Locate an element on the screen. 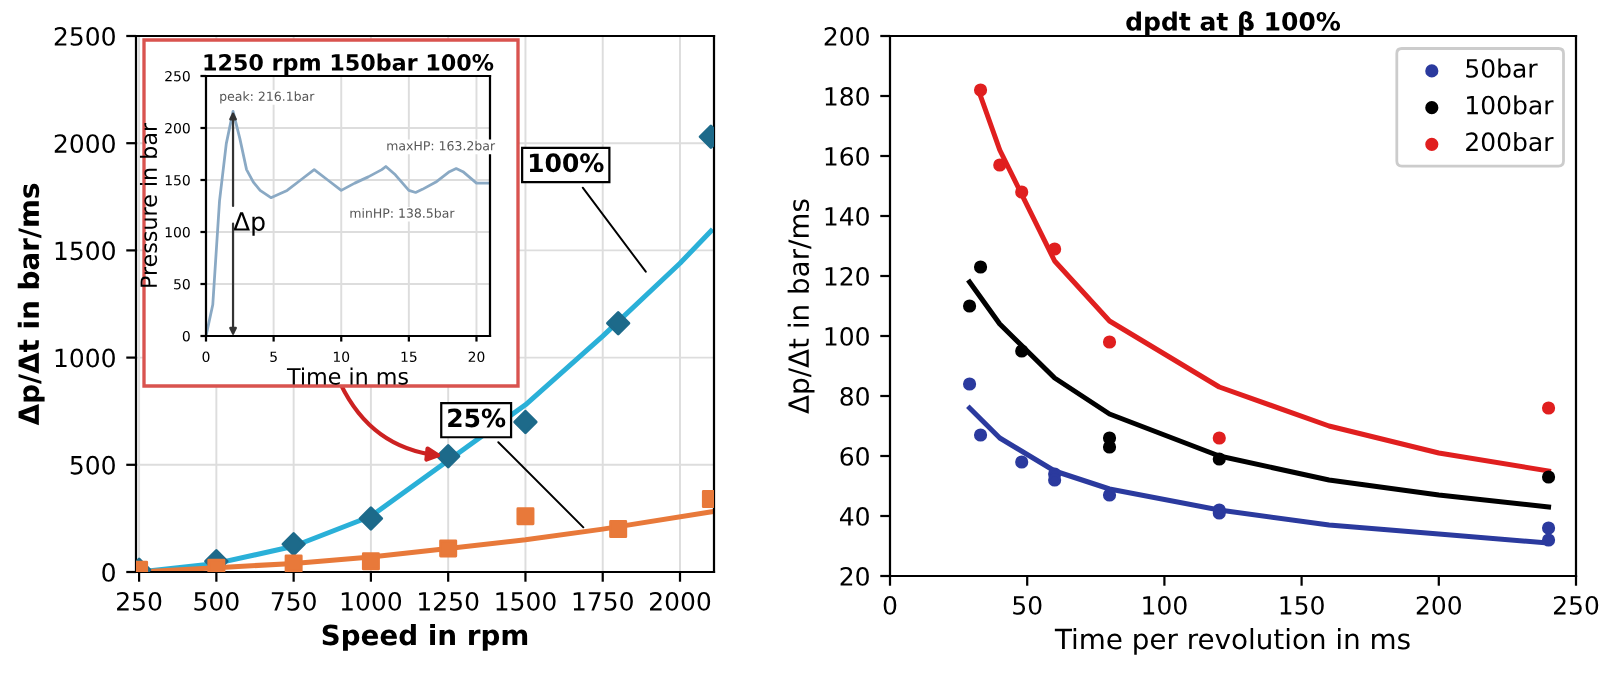 The width and height of the screenshot is (1600, 682). x-tick-label: 1250 is located at coordinates (449, 601).